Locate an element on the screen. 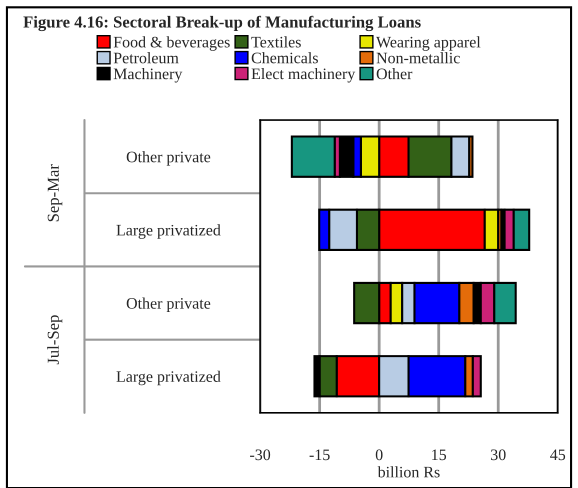  legend-label: Chemicals is located at coordinates (285, 58).